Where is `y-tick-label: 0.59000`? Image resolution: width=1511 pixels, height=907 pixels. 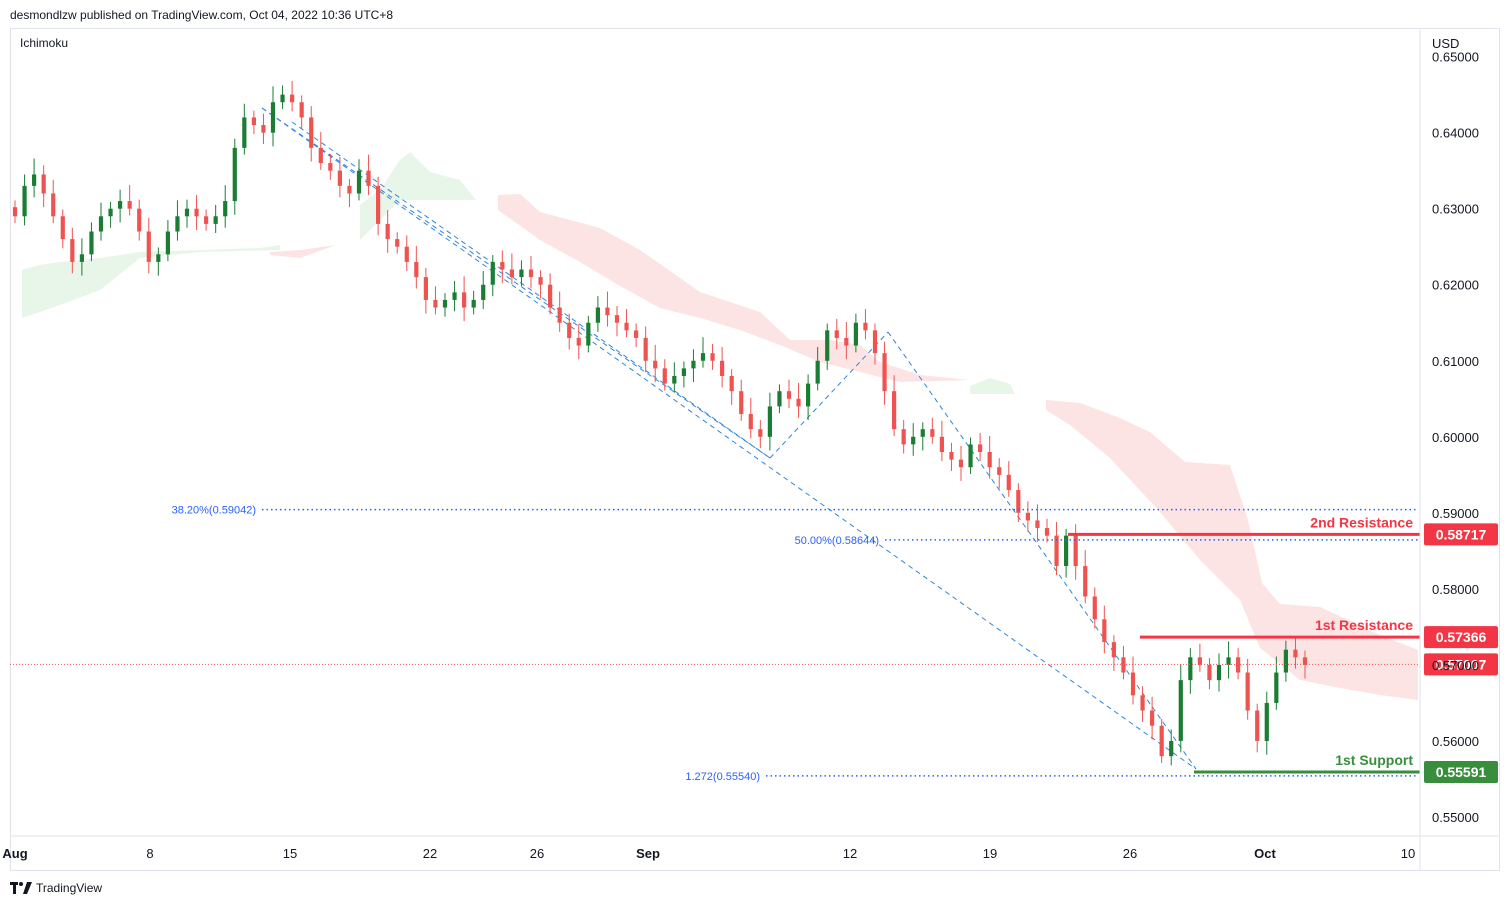 y-tick-label: 0.59000 is located at coordinates (1455, 513).